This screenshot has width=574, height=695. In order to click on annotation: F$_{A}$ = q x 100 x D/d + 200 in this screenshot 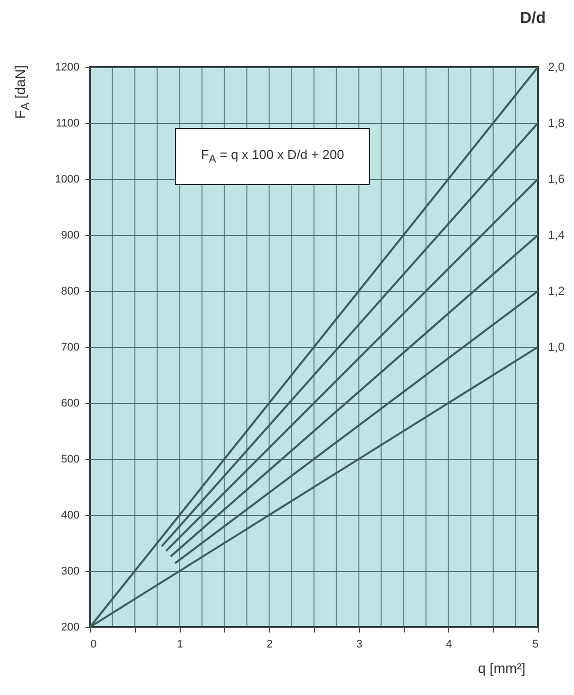, I will do `click(272, 156)`.